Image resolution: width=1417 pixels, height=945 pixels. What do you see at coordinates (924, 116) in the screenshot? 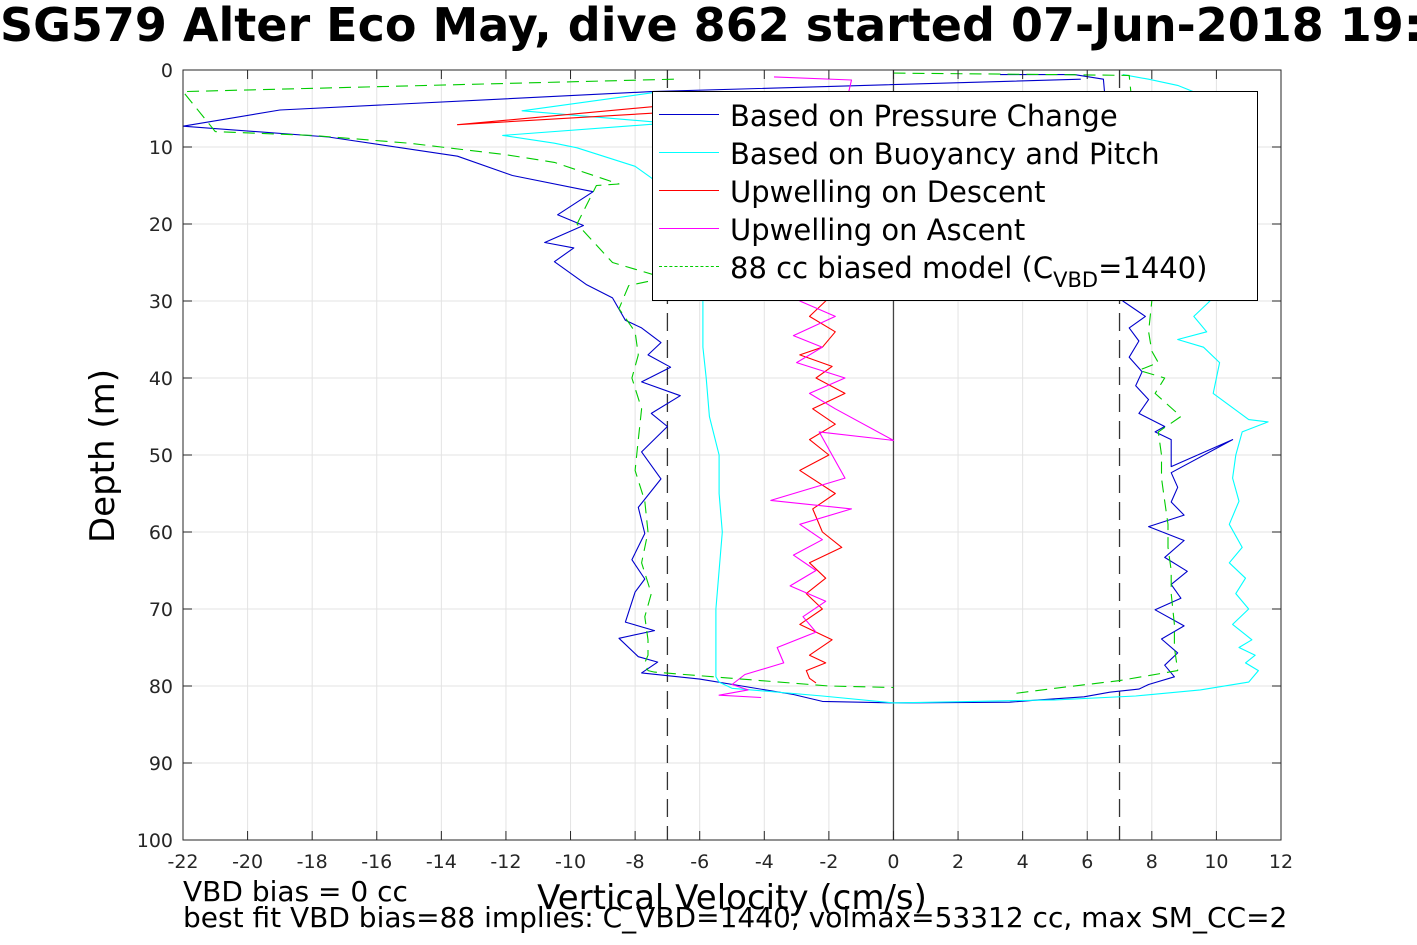
I see `legend-label: Based on Pressure Change` at bounding box center [924, 116].